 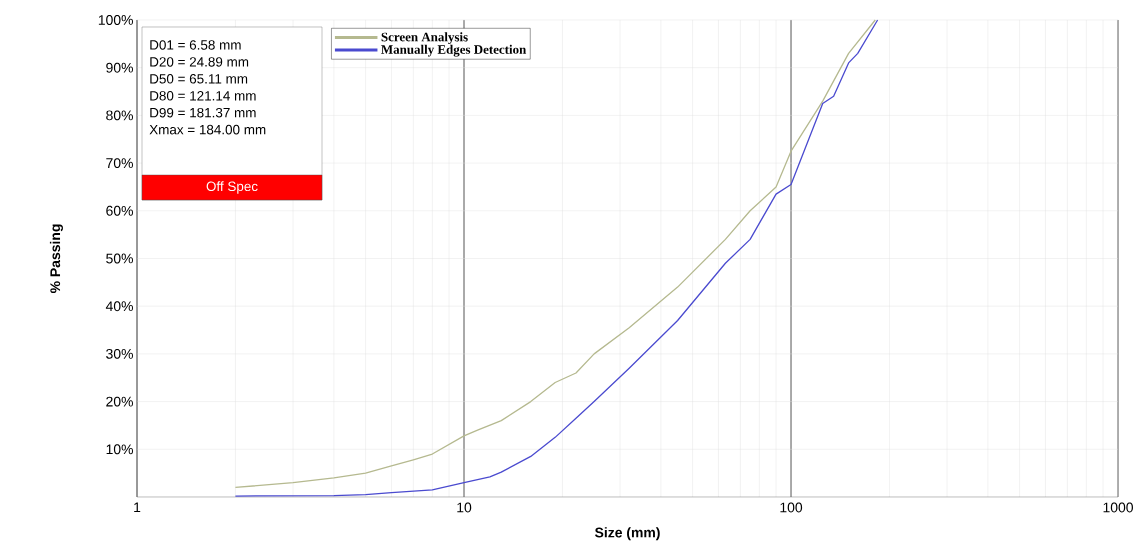 What do you see at coordinates (137, 507) in the screenshot?
I see `x-tick-label: 1` at bounding box center [137, 507].